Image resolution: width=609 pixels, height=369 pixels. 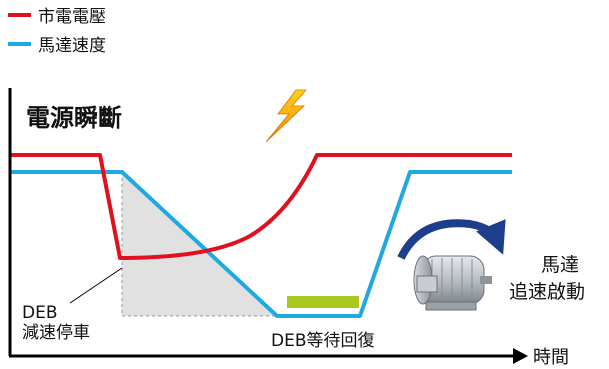 I want to click on restart-label-line1: 馬達, so click(x=560, y=265).